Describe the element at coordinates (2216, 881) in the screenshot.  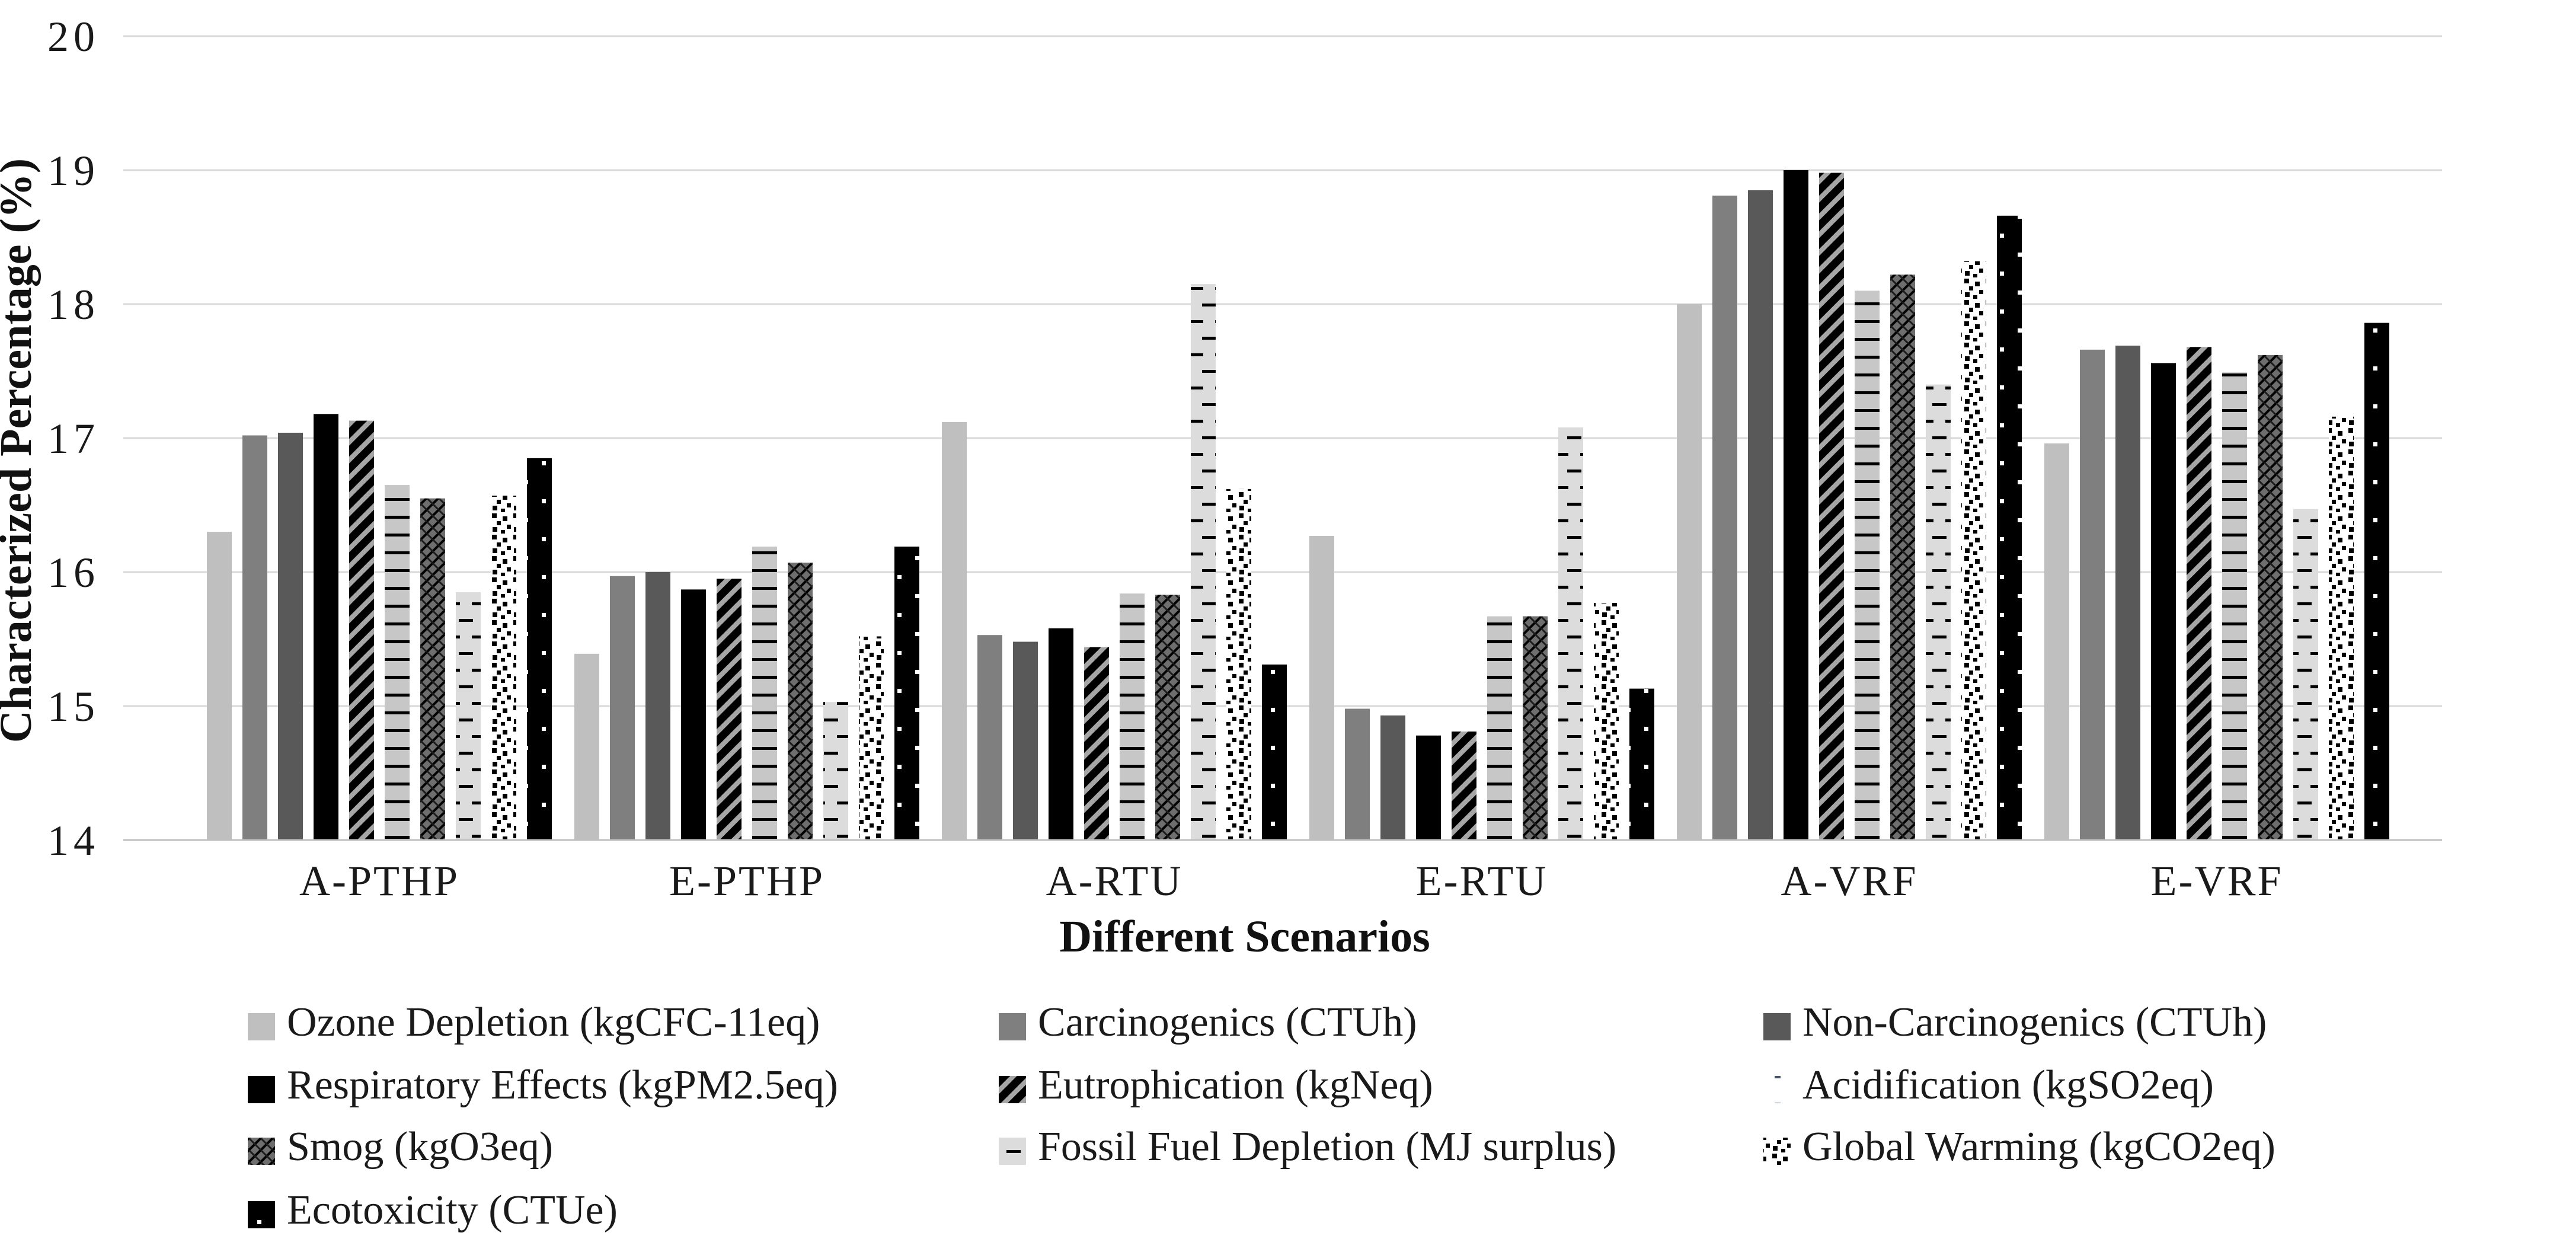
I see `x-tick-label: E-VRF` at that location.